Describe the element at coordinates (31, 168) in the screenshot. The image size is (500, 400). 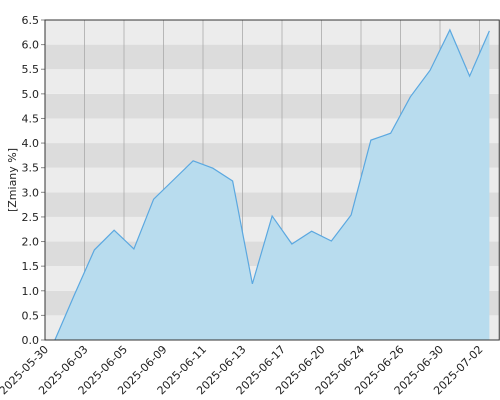
I see `y-tick-label: 3.5` at that location.